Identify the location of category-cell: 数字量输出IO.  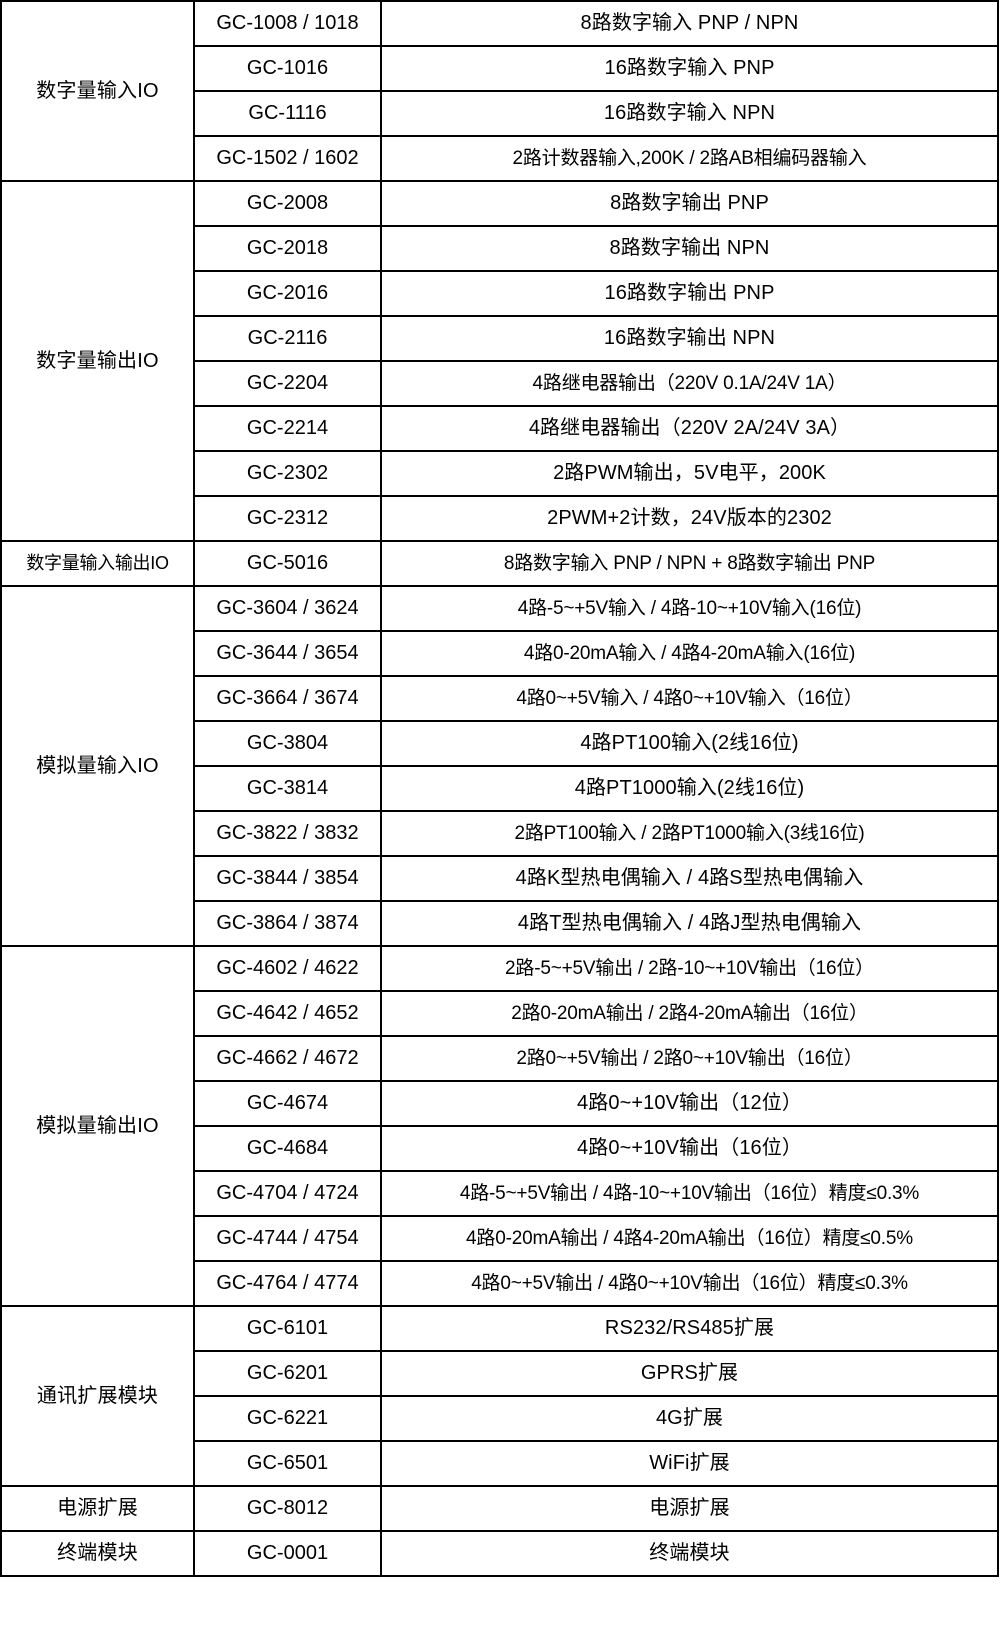
(97, 361).